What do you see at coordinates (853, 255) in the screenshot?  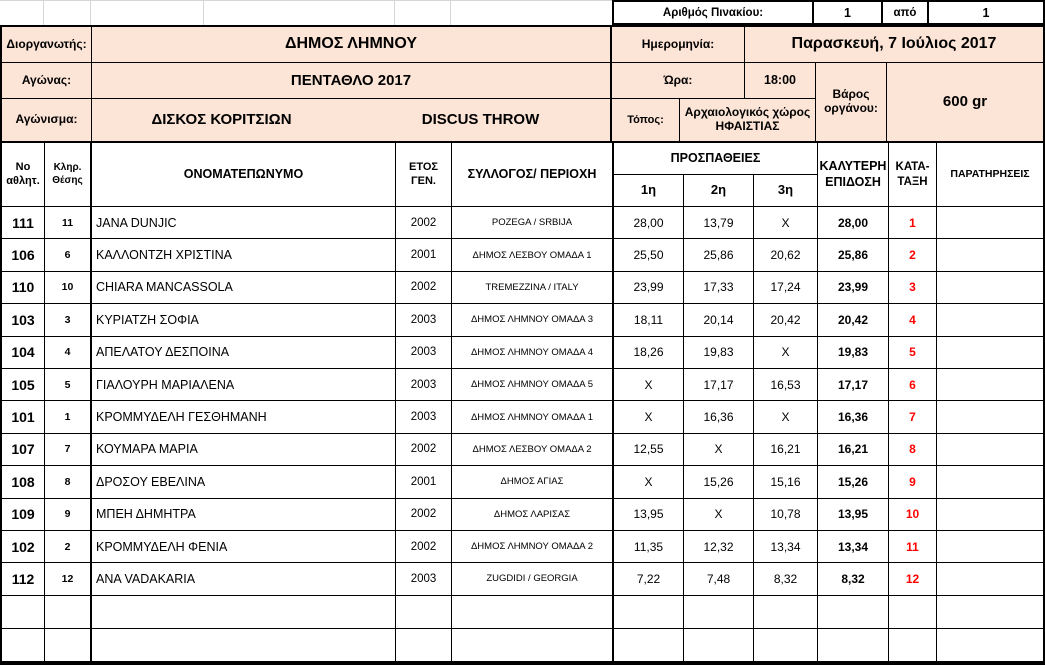 I see `best-performance-cell: 25,86` at bounding box center [853, 255].